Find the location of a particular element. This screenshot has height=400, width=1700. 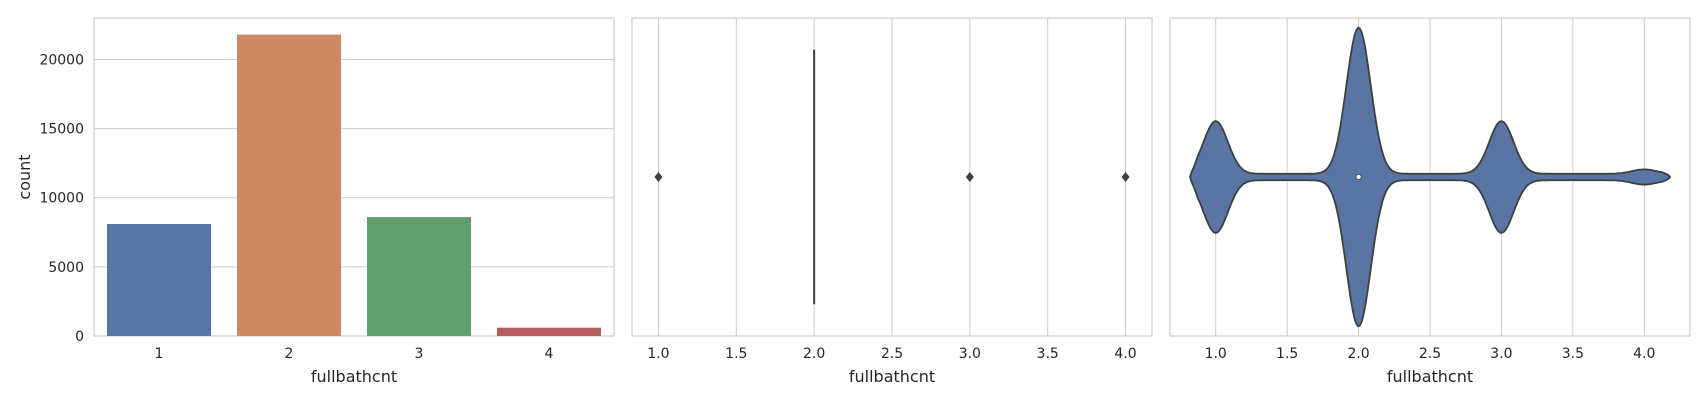

box-plot-xlabel: fullbathcnt is located at coordinates (892, 376).